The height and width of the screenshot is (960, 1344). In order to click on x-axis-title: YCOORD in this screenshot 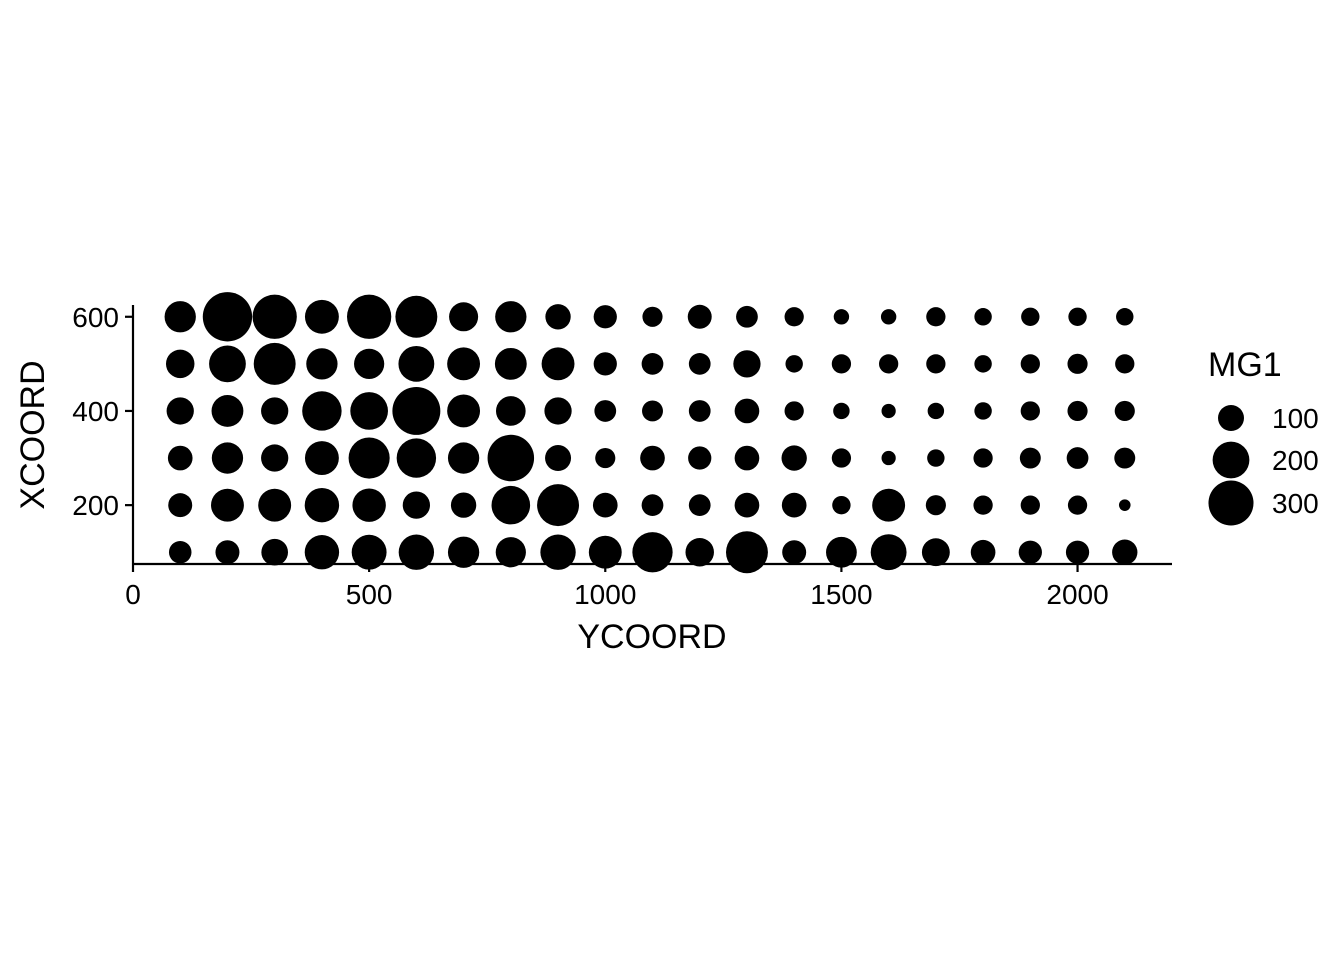, I will do `click(651, 637)`.